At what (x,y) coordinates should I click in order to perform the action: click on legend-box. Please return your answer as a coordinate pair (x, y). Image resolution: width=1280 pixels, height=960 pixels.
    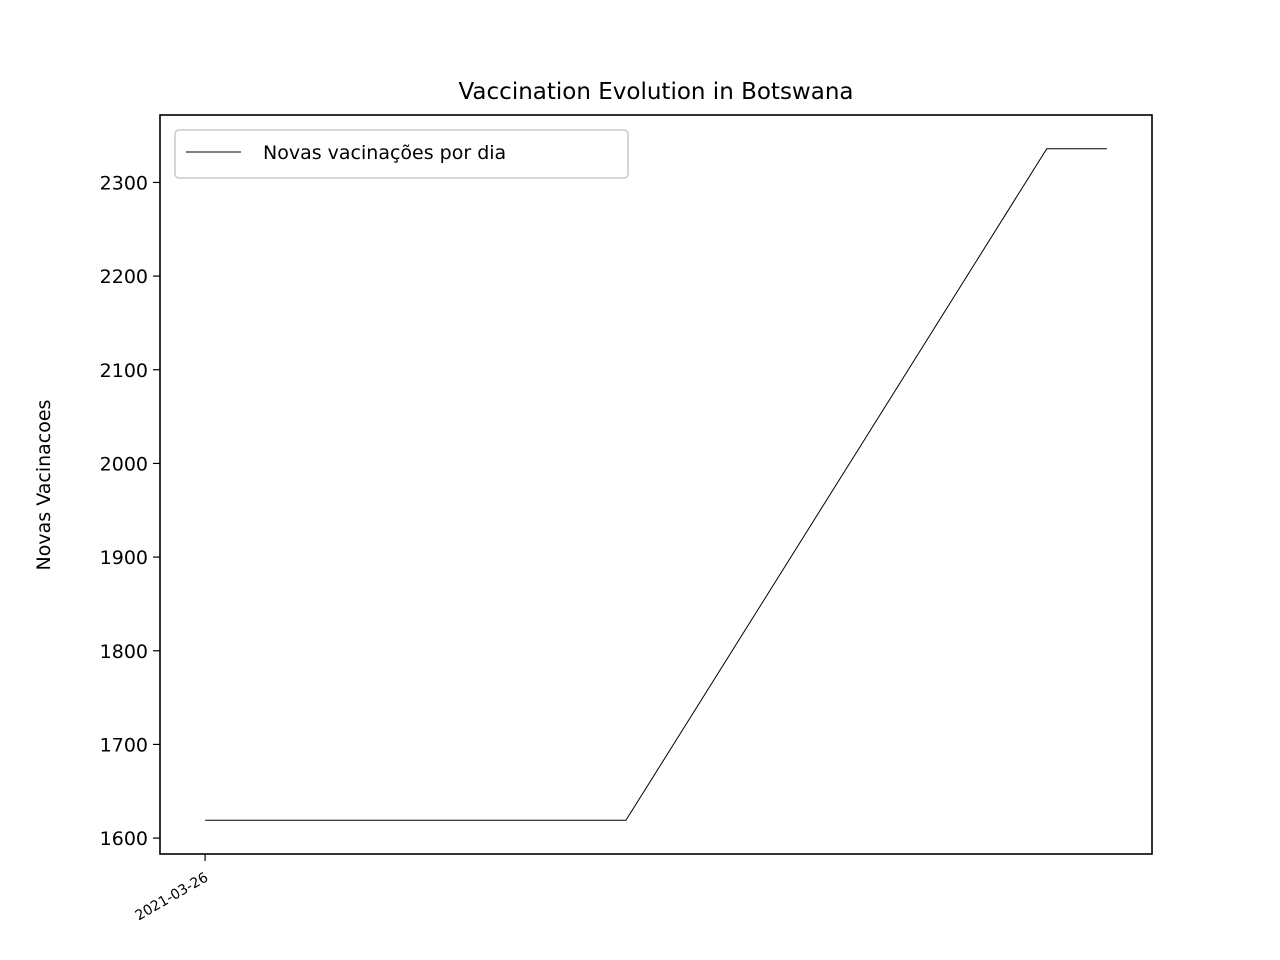
    Looking at the image, I should click on (401, 154).